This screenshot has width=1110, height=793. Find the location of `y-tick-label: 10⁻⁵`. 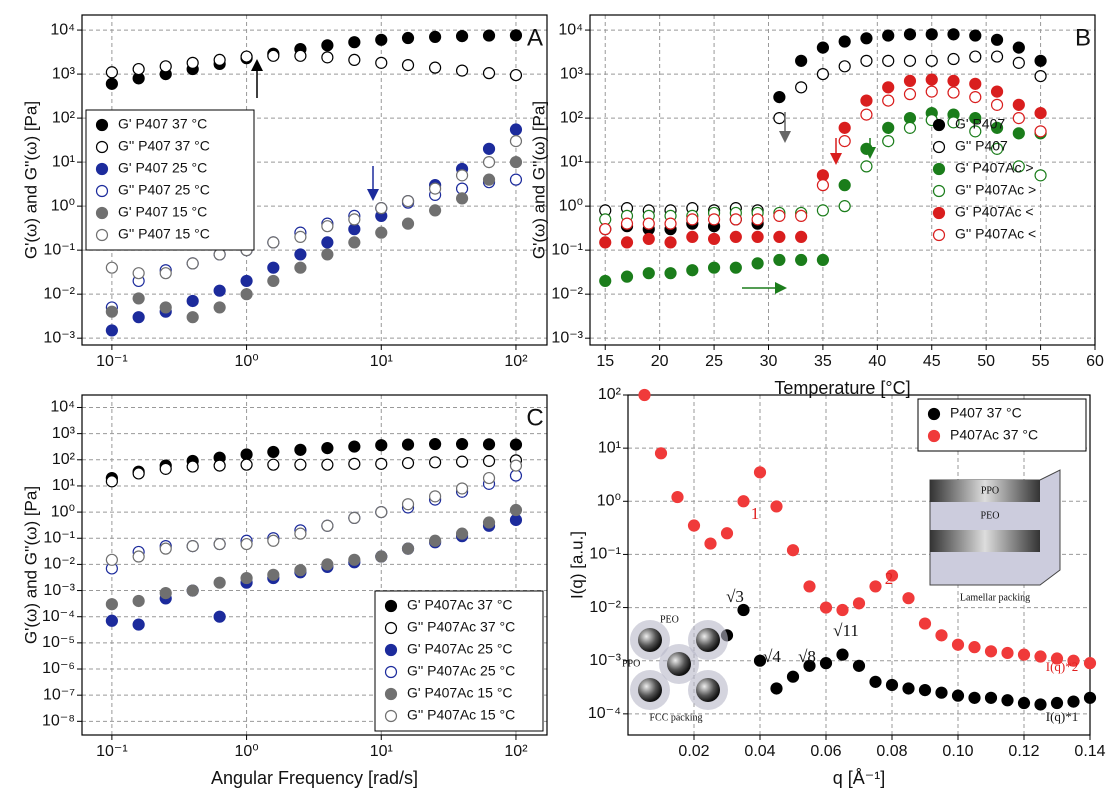

y-tick-label: 10⁻⁵ is located at coordinates (58, 642).